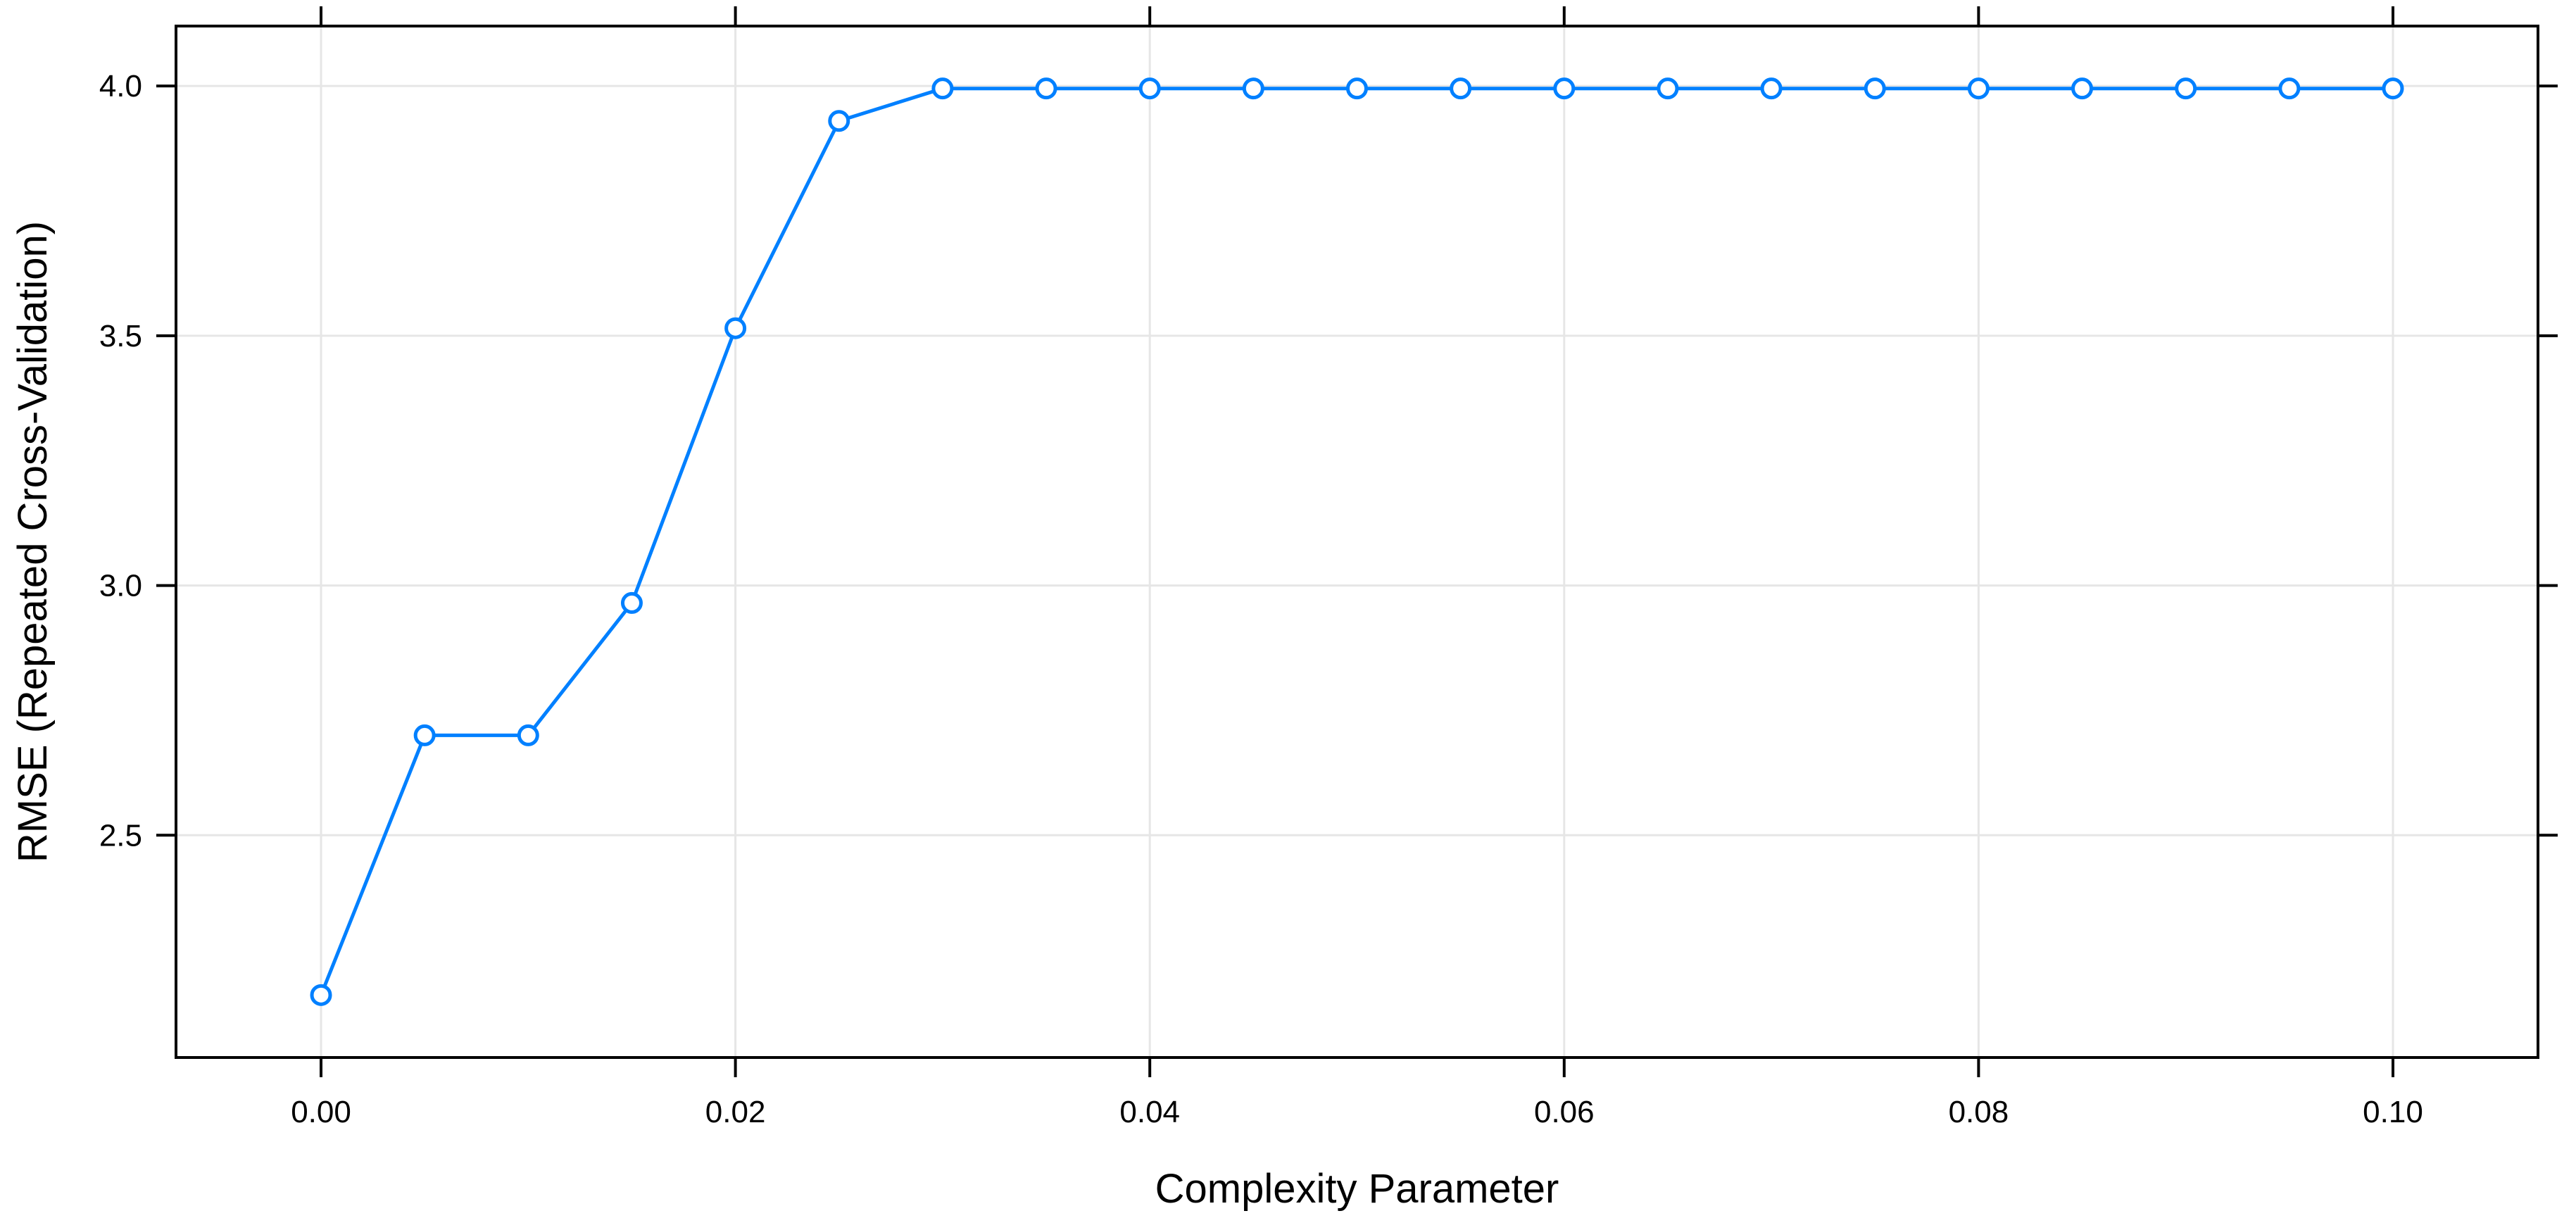 The width and height of the screenshot is (2576, 1230). I want to click on y-tick-label: 2.5, so click(121, 835).